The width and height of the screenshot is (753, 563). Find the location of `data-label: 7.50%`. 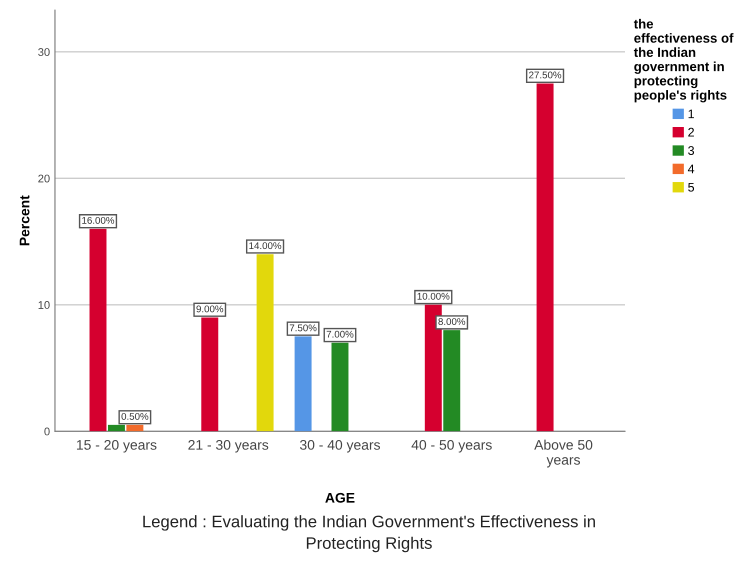

data-label: 7.50% is located at coordinates (303, 328).